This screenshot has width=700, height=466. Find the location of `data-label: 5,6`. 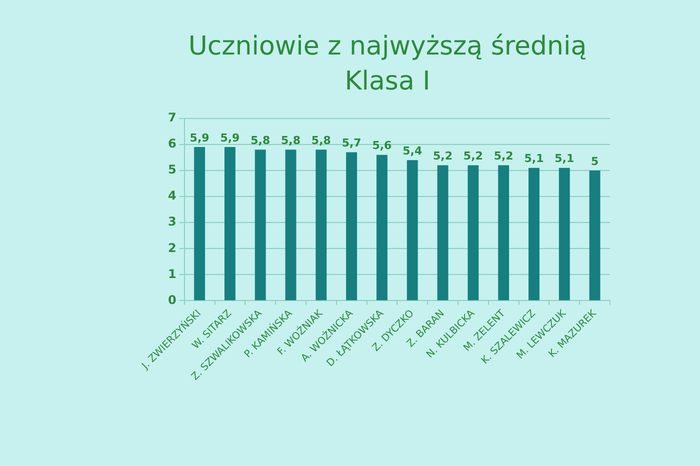

data-label: 5,6 is located at coordinates (382, 145).